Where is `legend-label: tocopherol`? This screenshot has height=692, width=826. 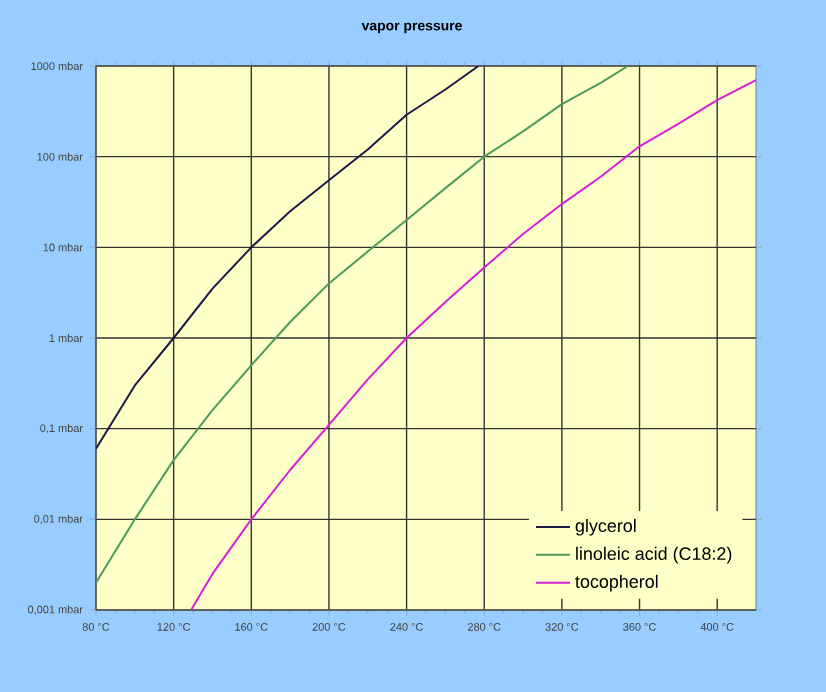 legend-label: tocopherol is located at coordinates (616, 583).